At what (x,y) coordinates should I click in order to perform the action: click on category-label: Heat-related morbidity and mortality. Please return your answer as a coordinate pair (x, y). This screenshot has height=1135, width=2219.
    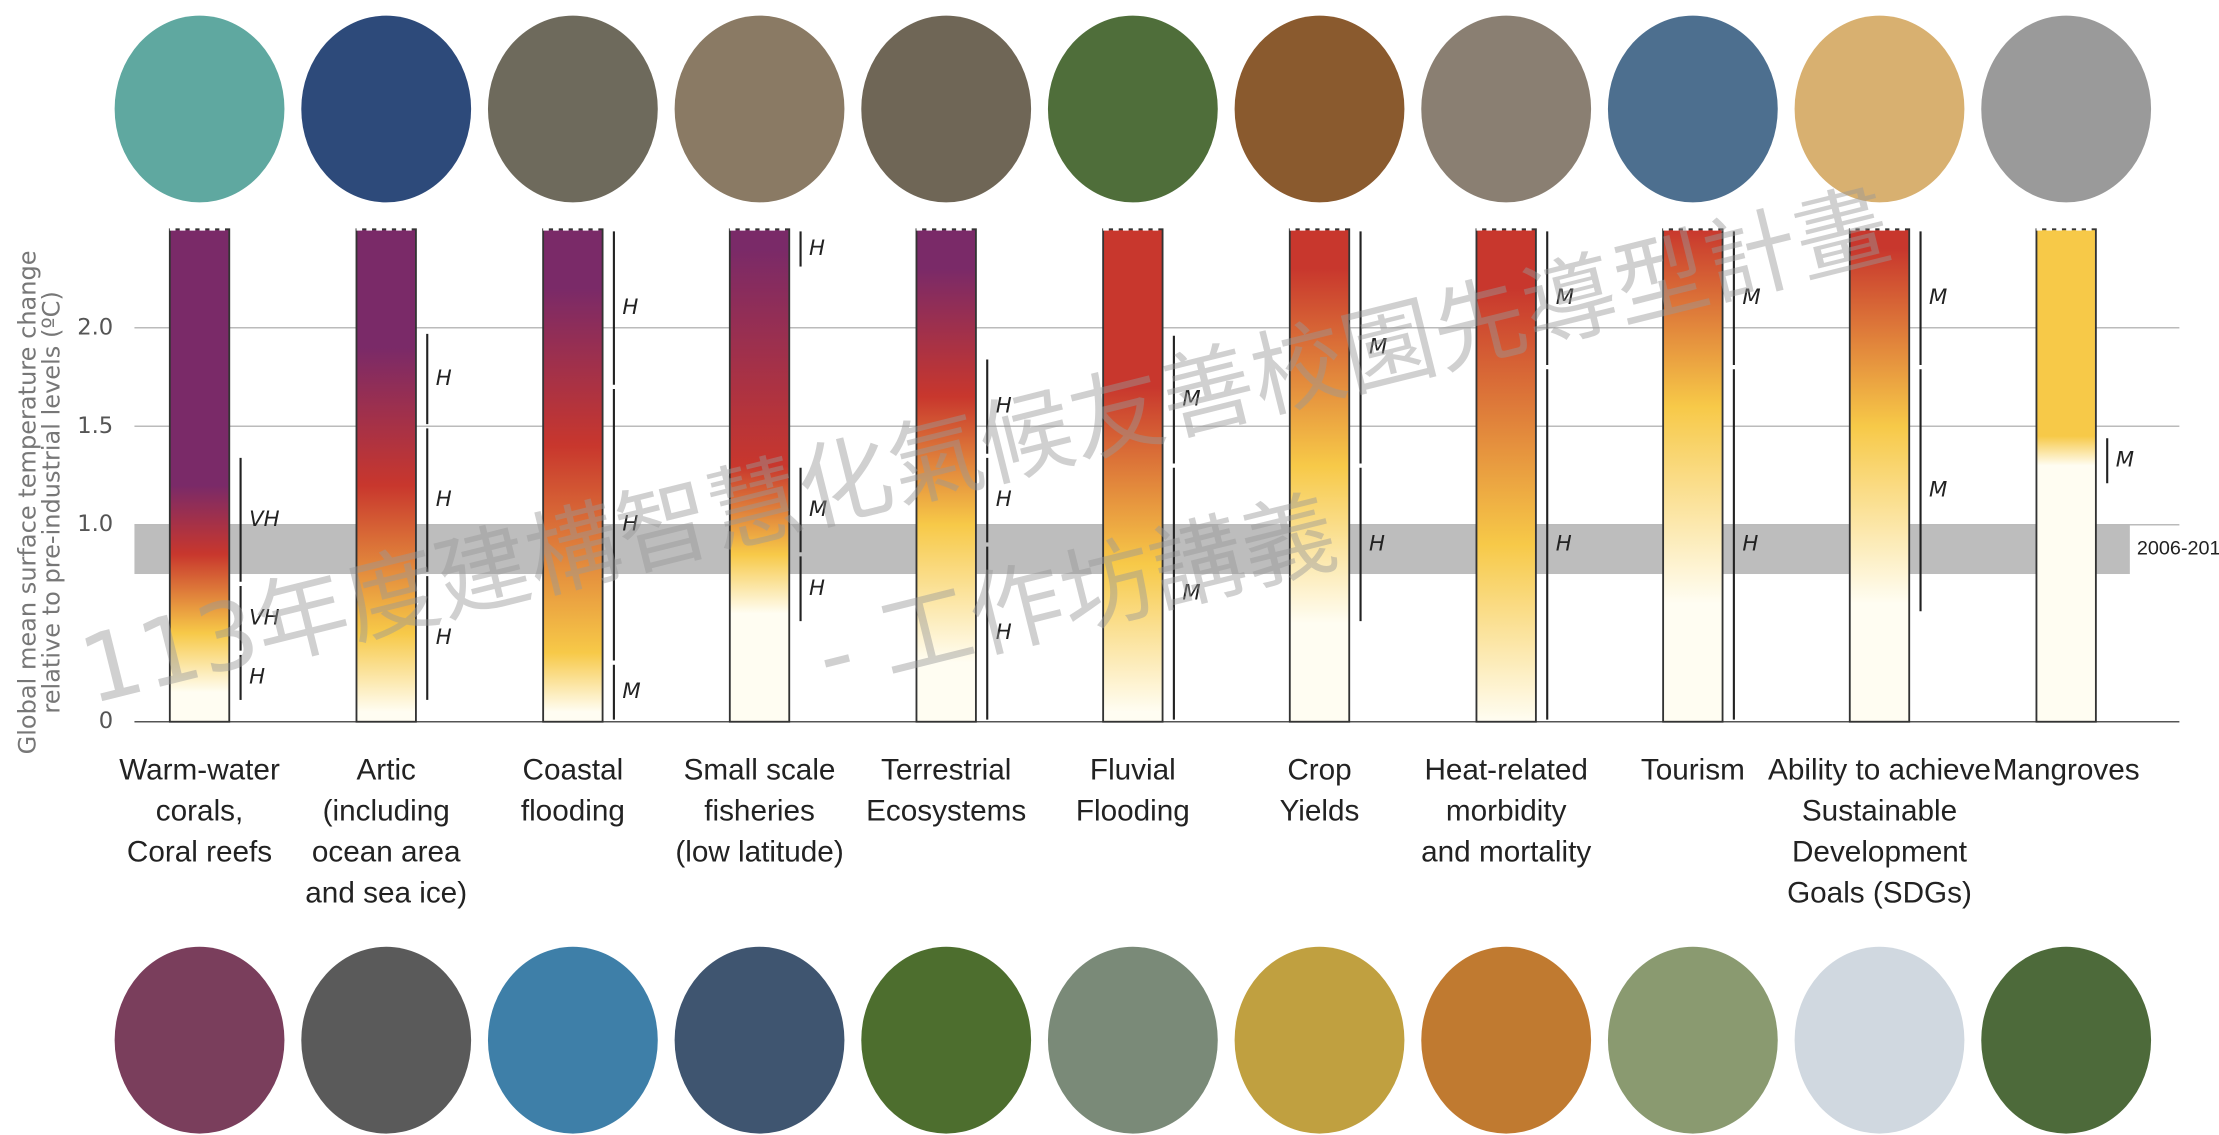
    Looking at the image, I should click on (1506, 810).